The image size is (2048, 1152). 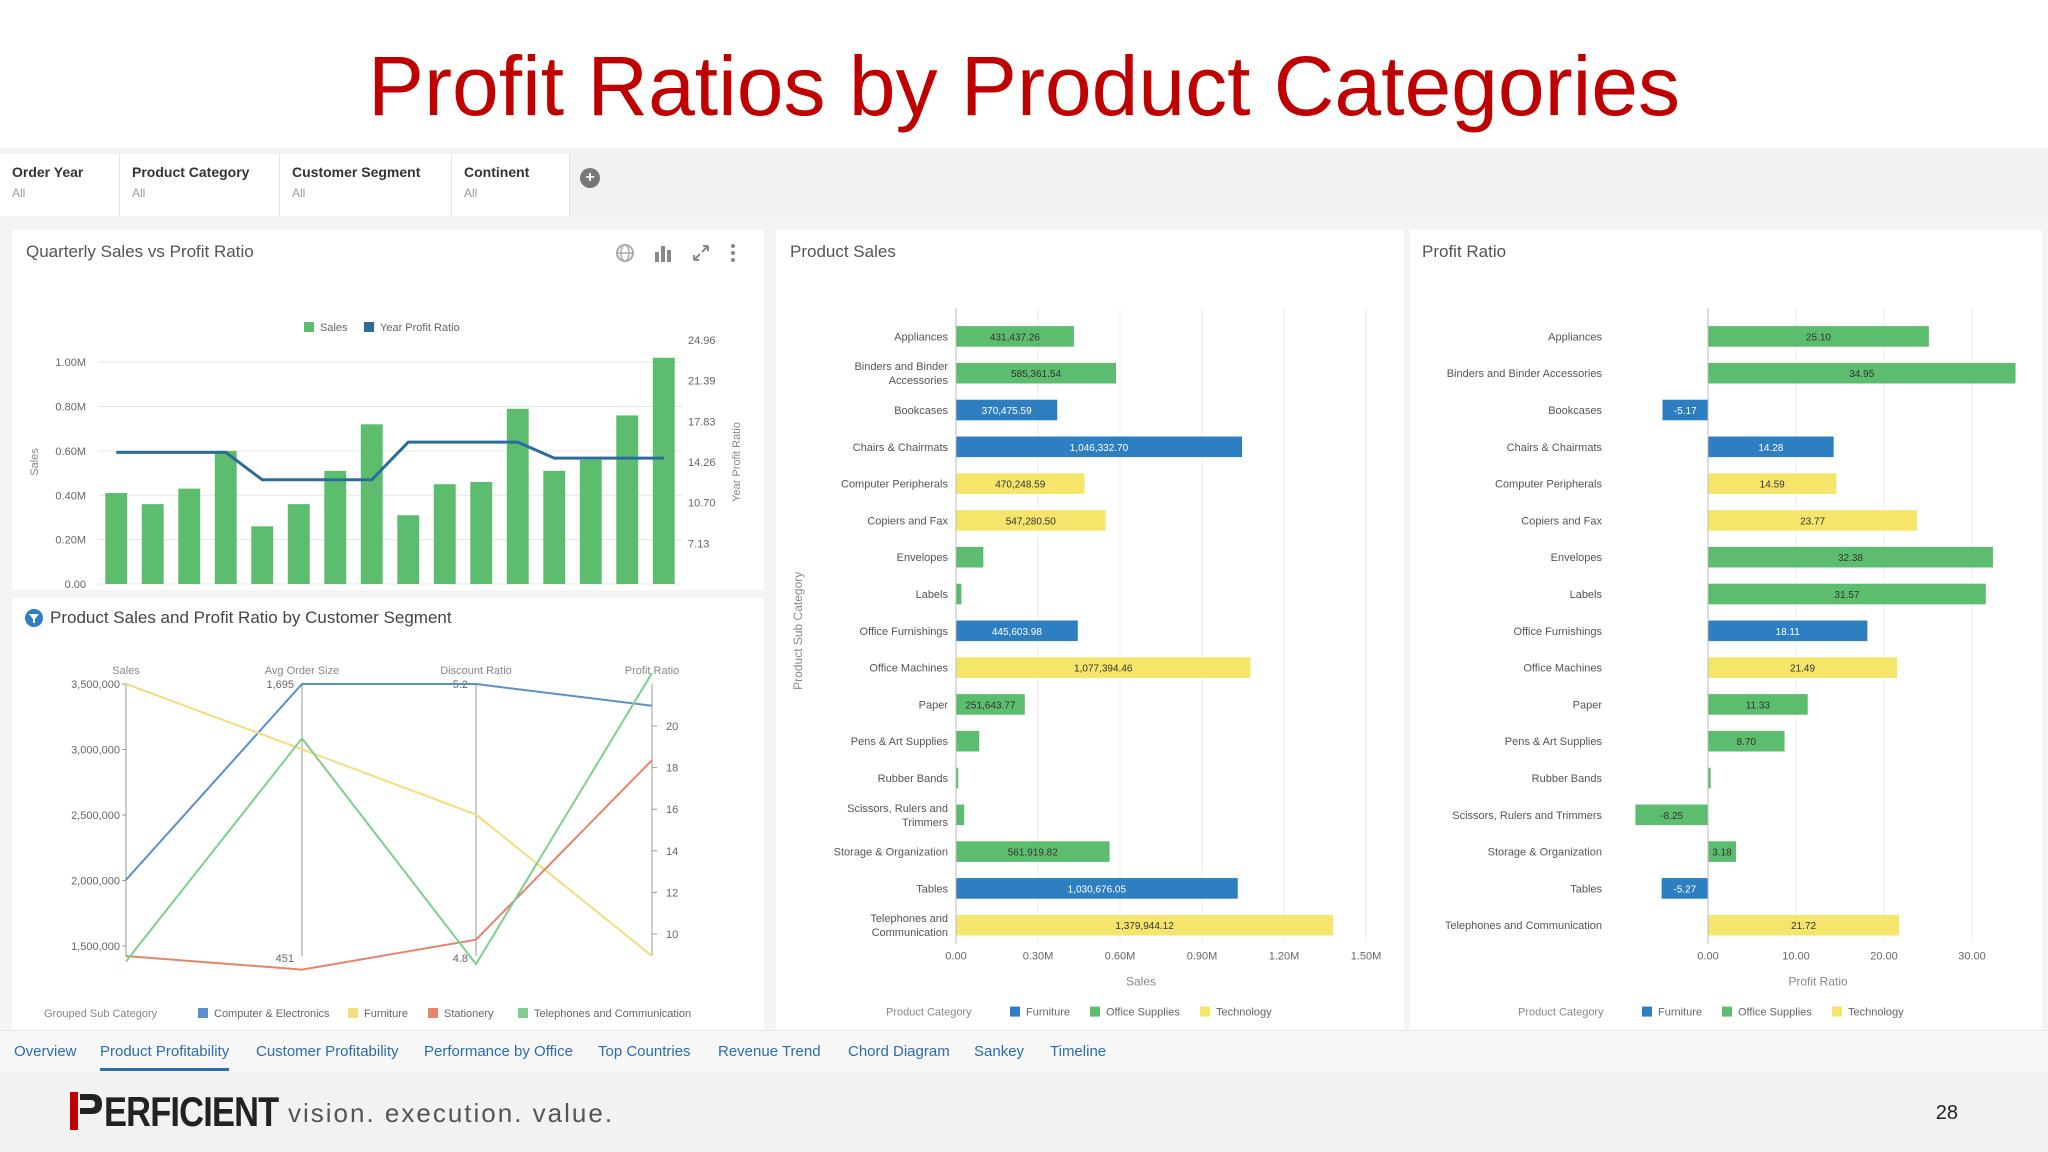 I want to click on y2-tick-label: 10.70, so click(x=702, y=504).